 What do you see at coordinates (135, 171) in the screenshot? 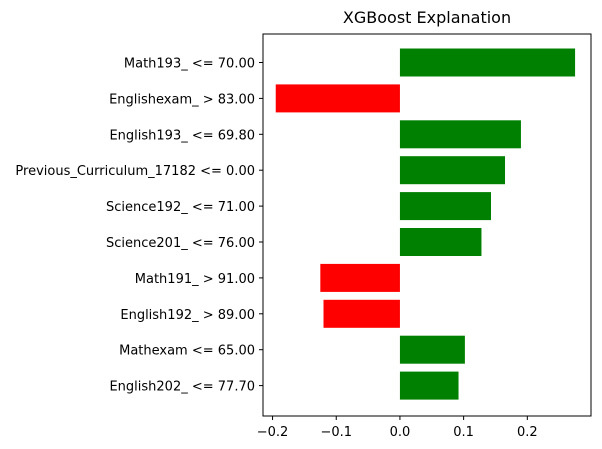
I see `category-label-3: Previous_Curriculum_17182 <= 0.00` at bounding box center [135, 171].